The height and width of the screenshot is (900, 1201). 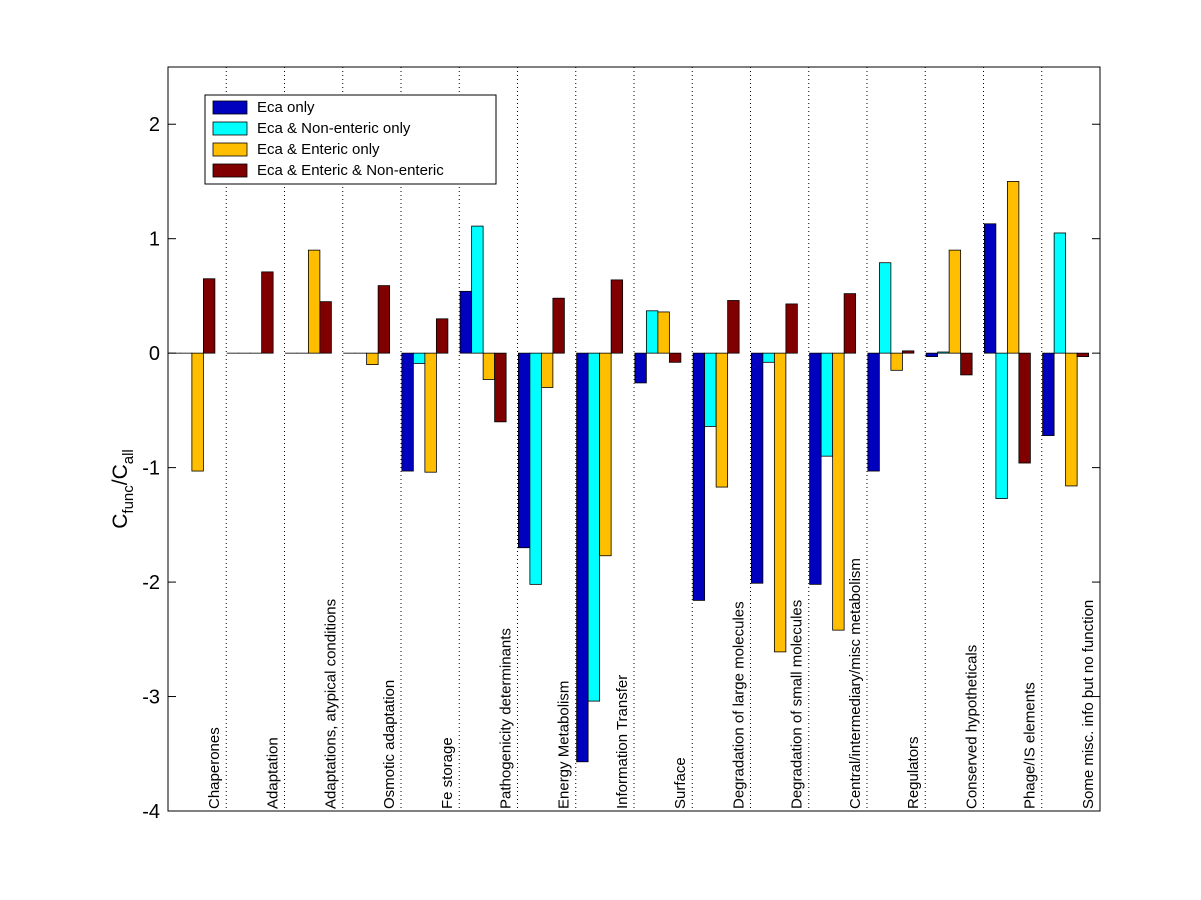 What do you see at coordinates (151, 698) in the screenshot?
I see `y-tick-label: -3` at bounding box center [151, 698].